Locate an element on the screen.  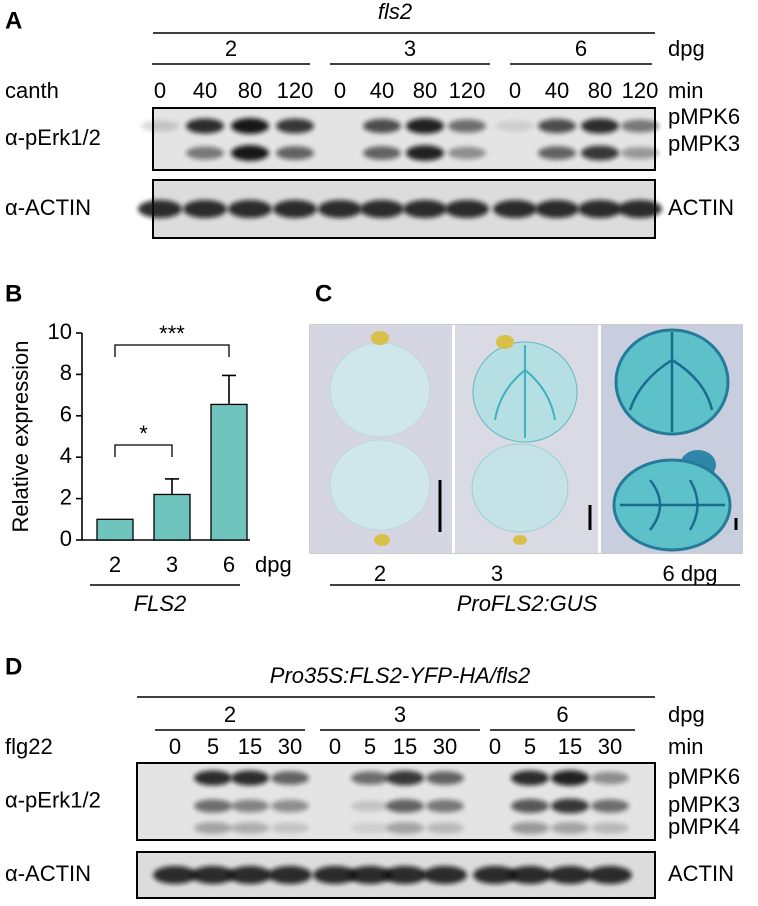
significance-label: *** is located at coordinates (172, 333).